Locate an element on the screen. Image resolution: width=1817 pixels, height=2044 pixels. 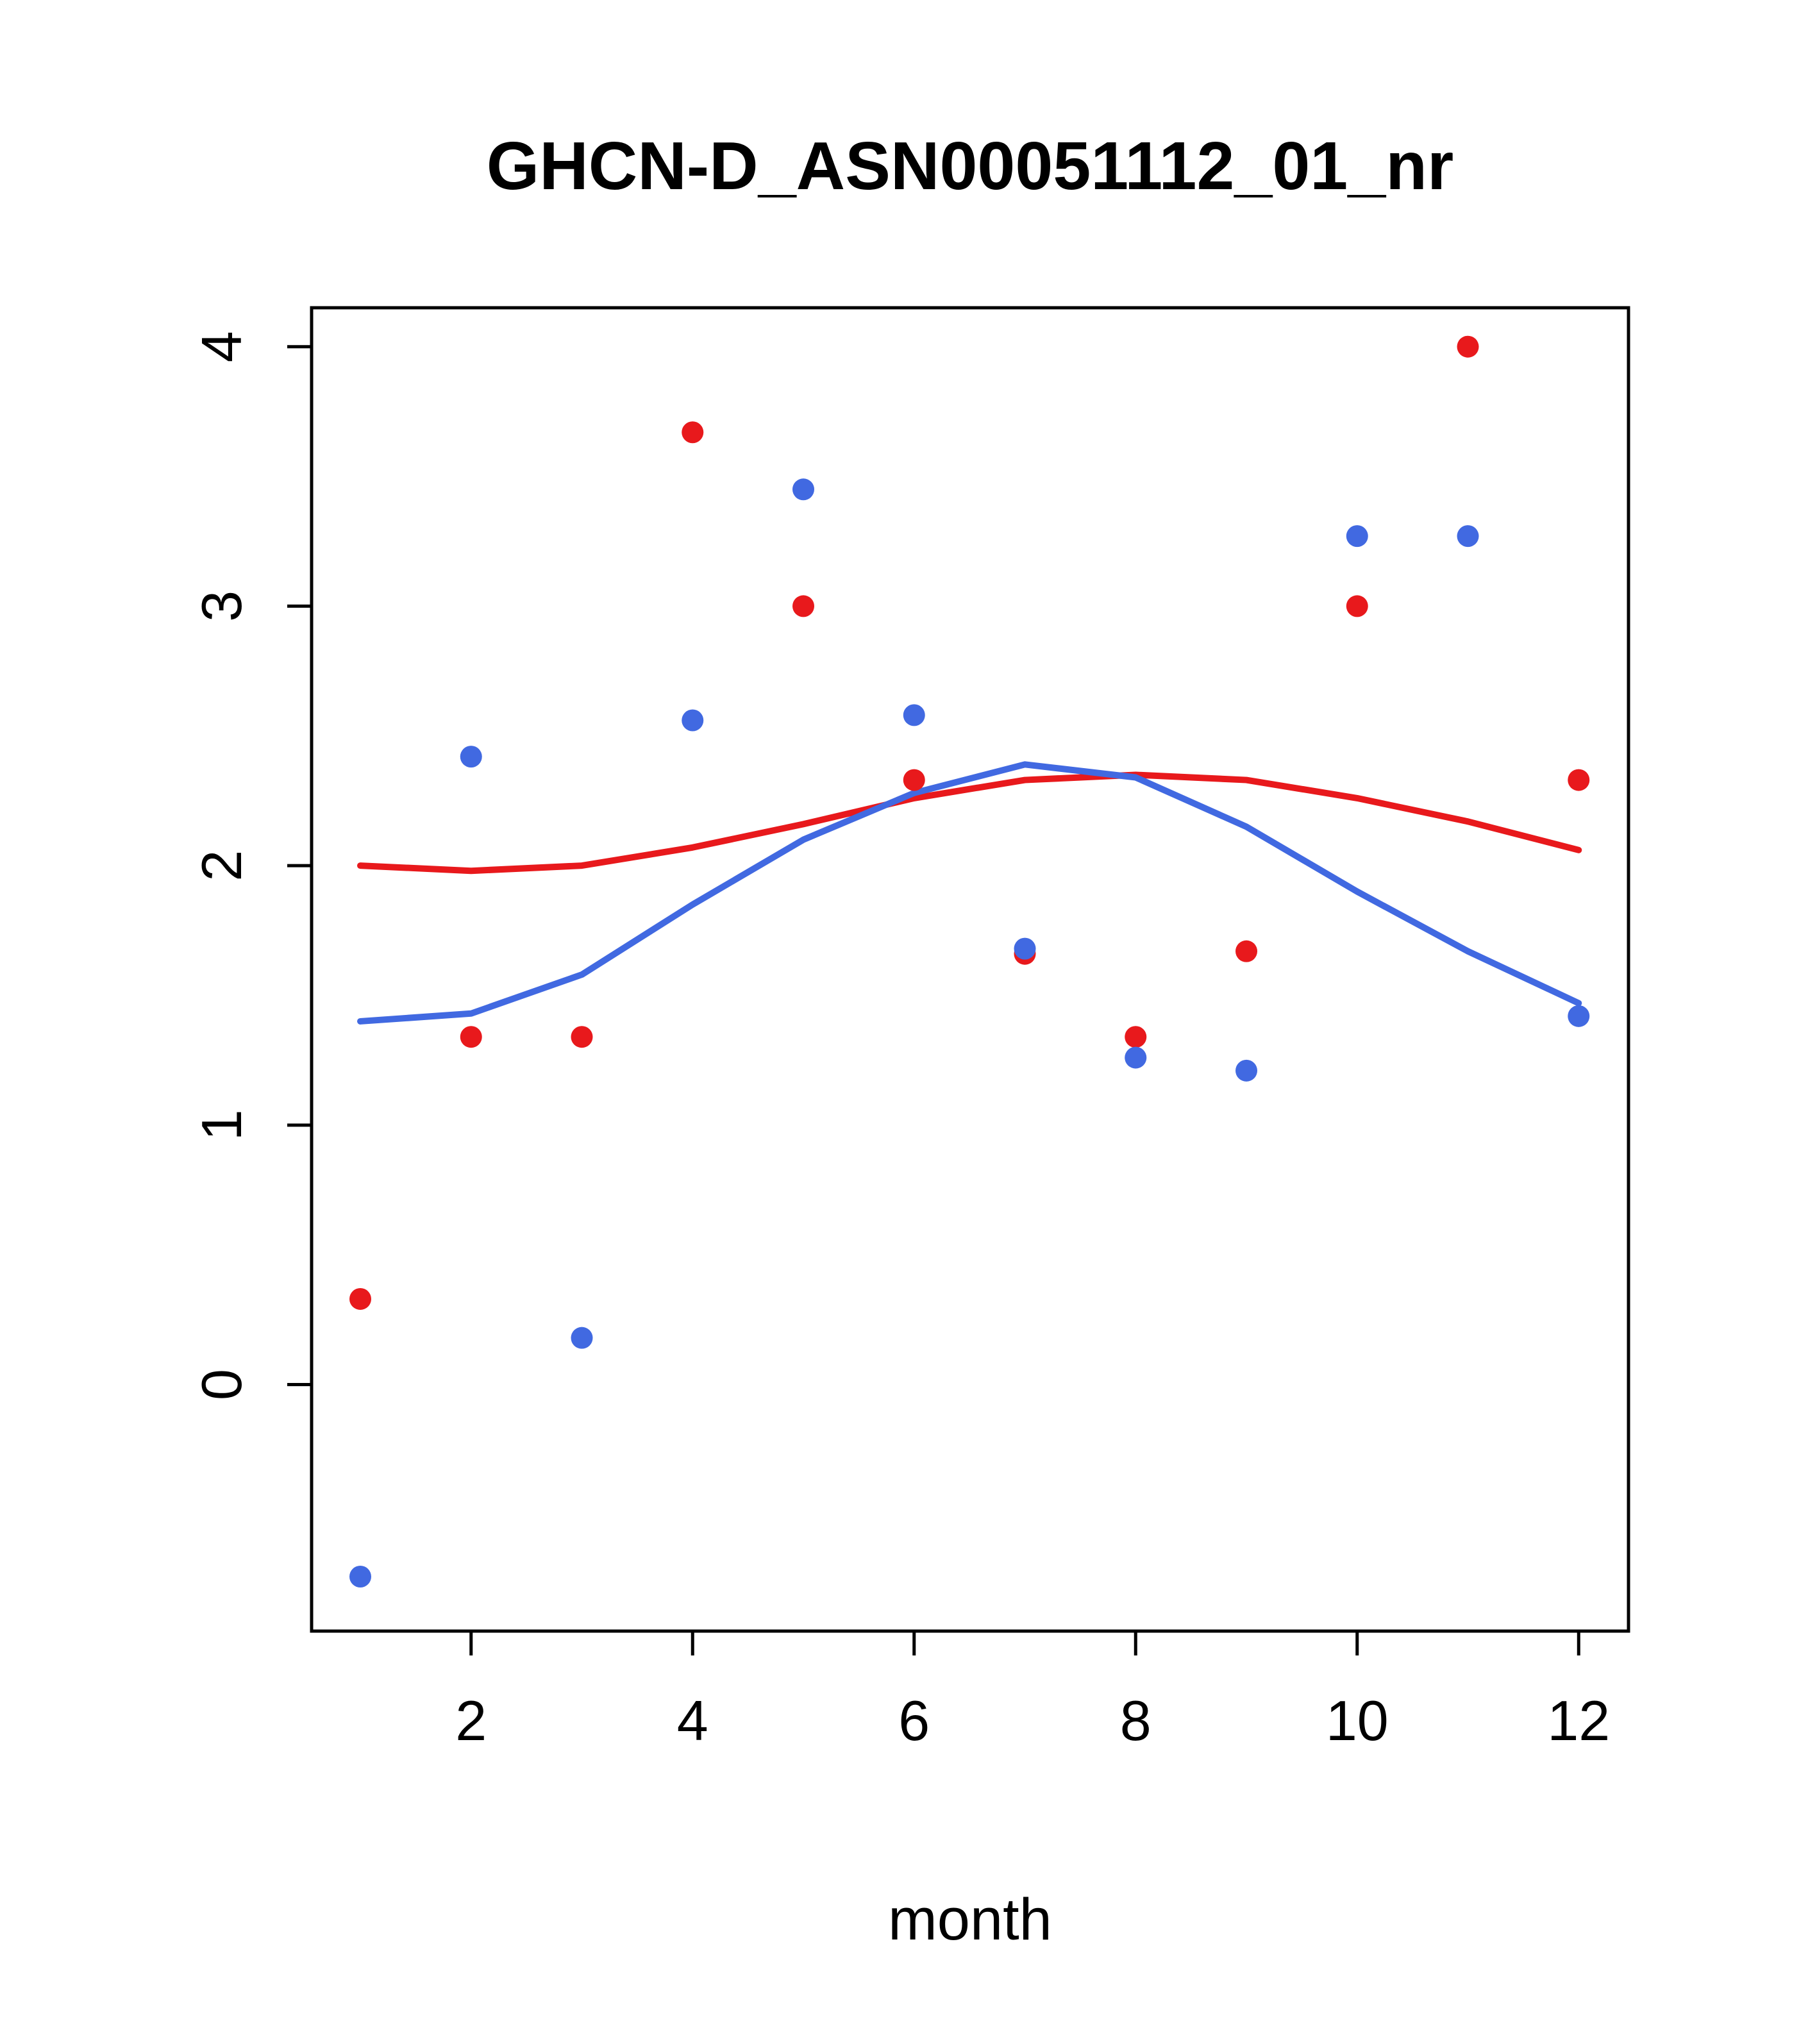
x-axis-label: month is located at coordinates (970, 1920).